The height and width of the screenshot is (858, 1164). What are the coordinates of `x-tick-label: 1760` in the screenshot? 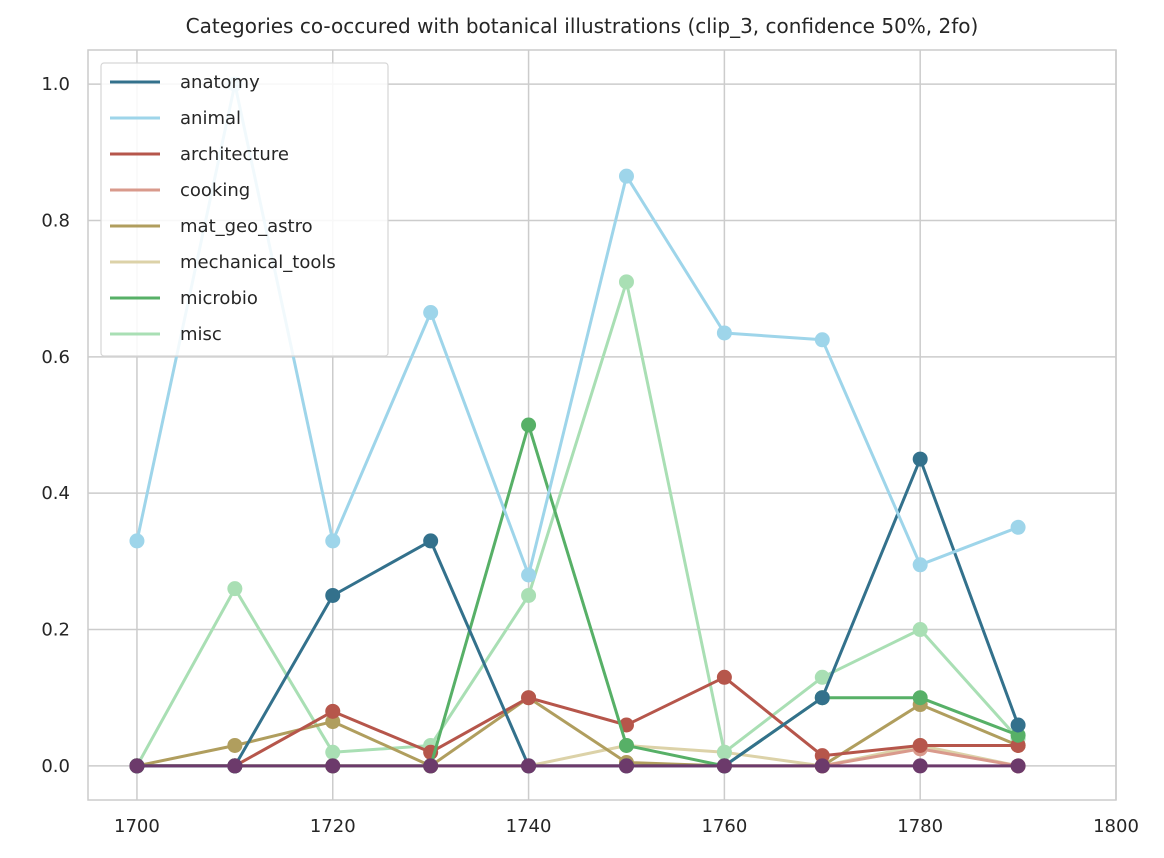 It's located at (724, 826).